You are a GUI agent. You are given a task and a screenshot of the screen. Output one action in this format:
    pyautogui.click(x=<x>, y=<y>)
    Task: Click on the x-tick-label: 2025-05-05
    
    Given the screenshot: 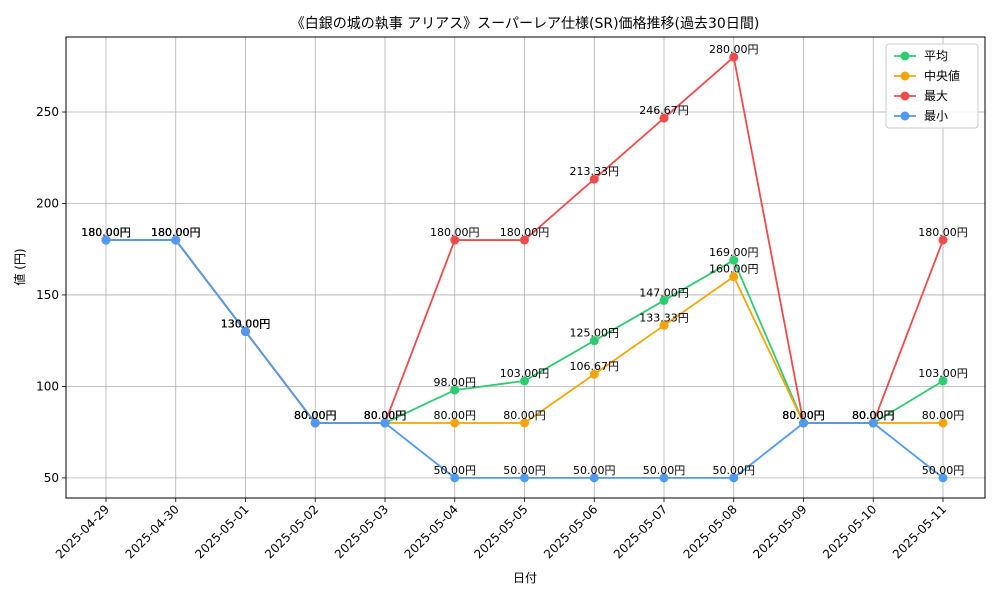 What is the action you would take?
    pyautogui.click(x=500, y=531)
    